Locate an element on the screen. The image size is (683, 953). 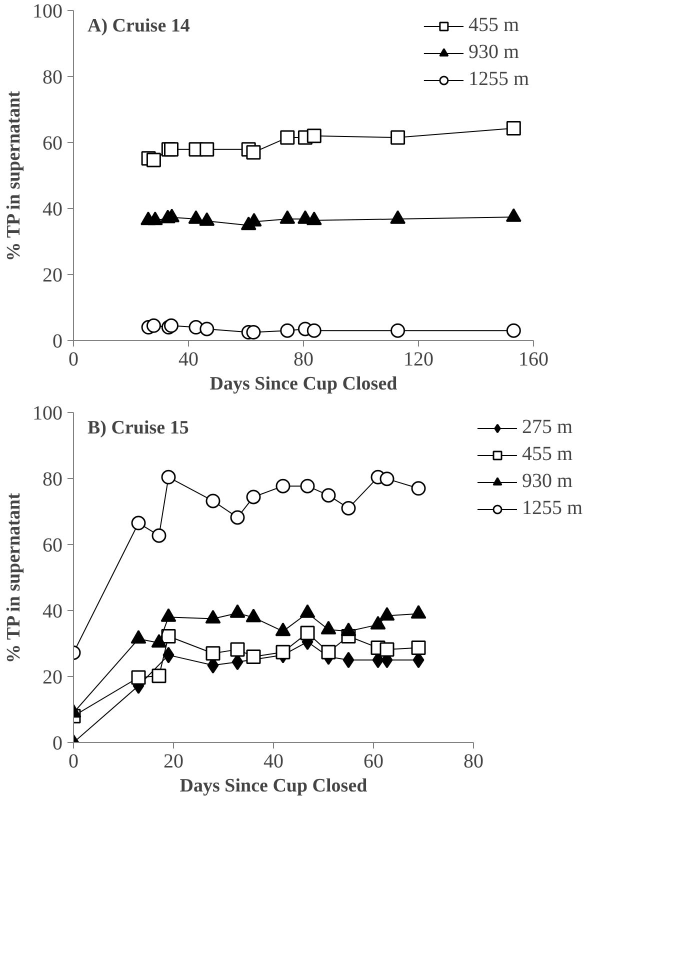
x-tick-label: 60 is located at coordinates (374, 761).